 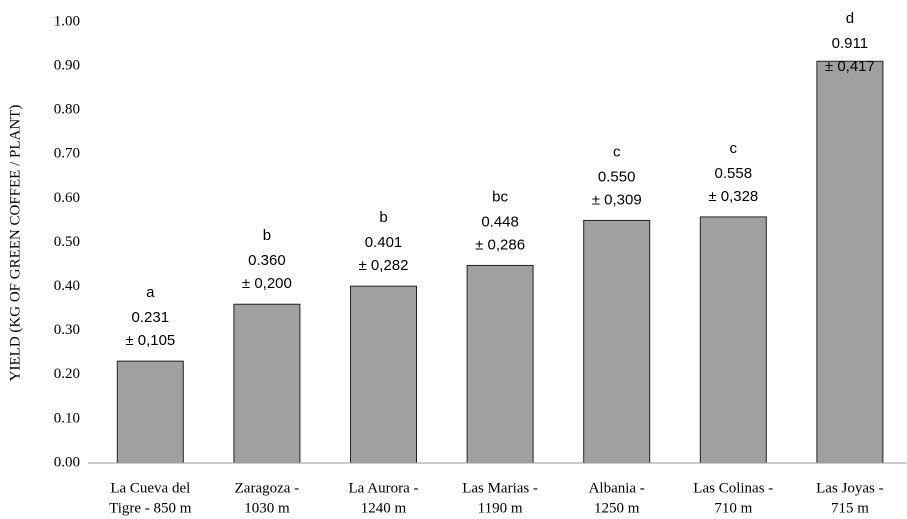 I want to click on x-tick-label: La Aurora -, so click(x=384, y=488).